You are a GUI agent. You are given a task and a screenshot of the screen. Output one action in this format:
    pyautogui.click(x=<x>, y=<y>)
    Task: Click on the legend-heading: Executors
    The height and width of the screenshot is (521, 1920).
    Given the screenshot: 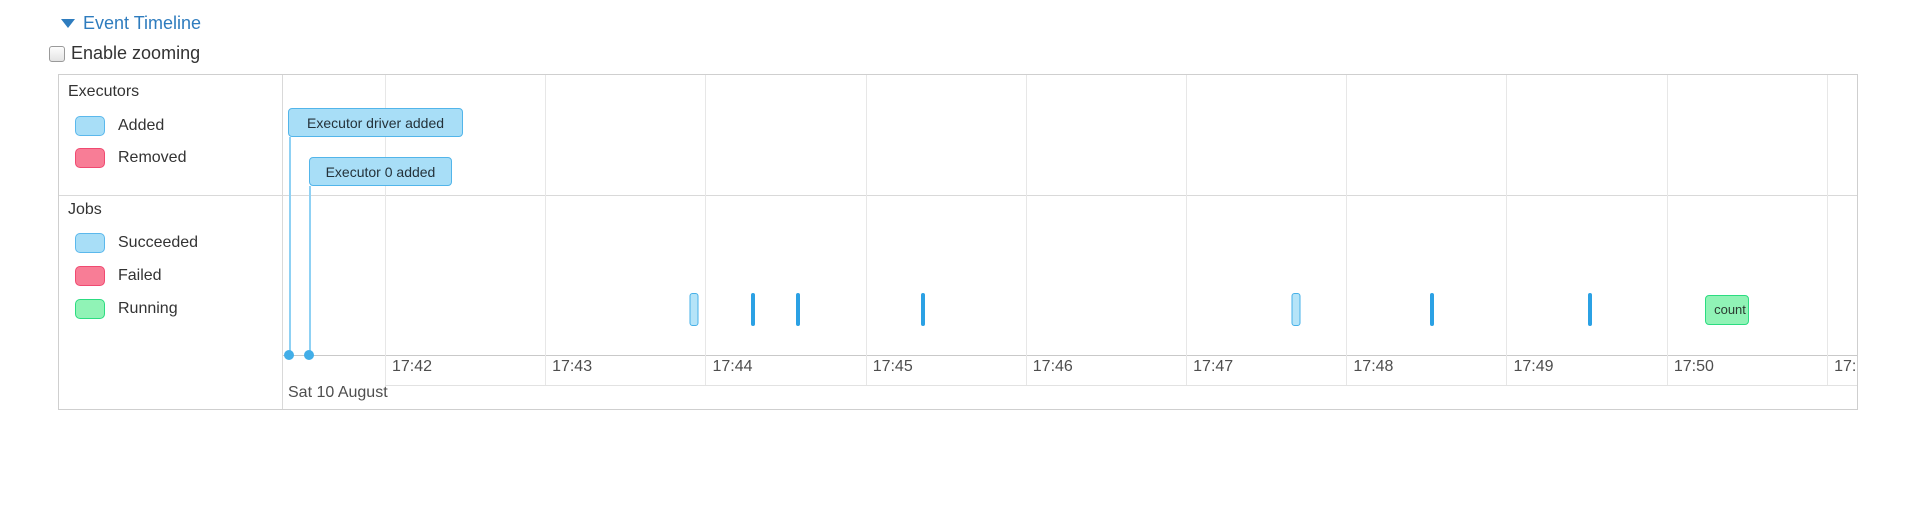 What is the action you would take?
    pyautogui.click(x=104, y=91)
    